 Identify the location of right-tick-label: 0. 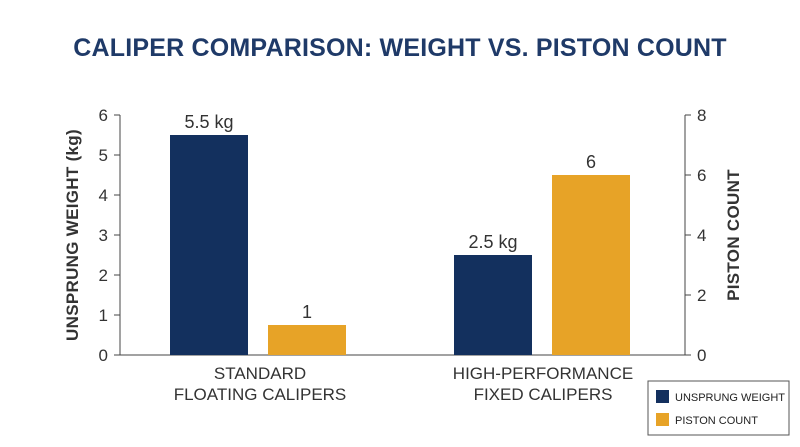
(701, 355).